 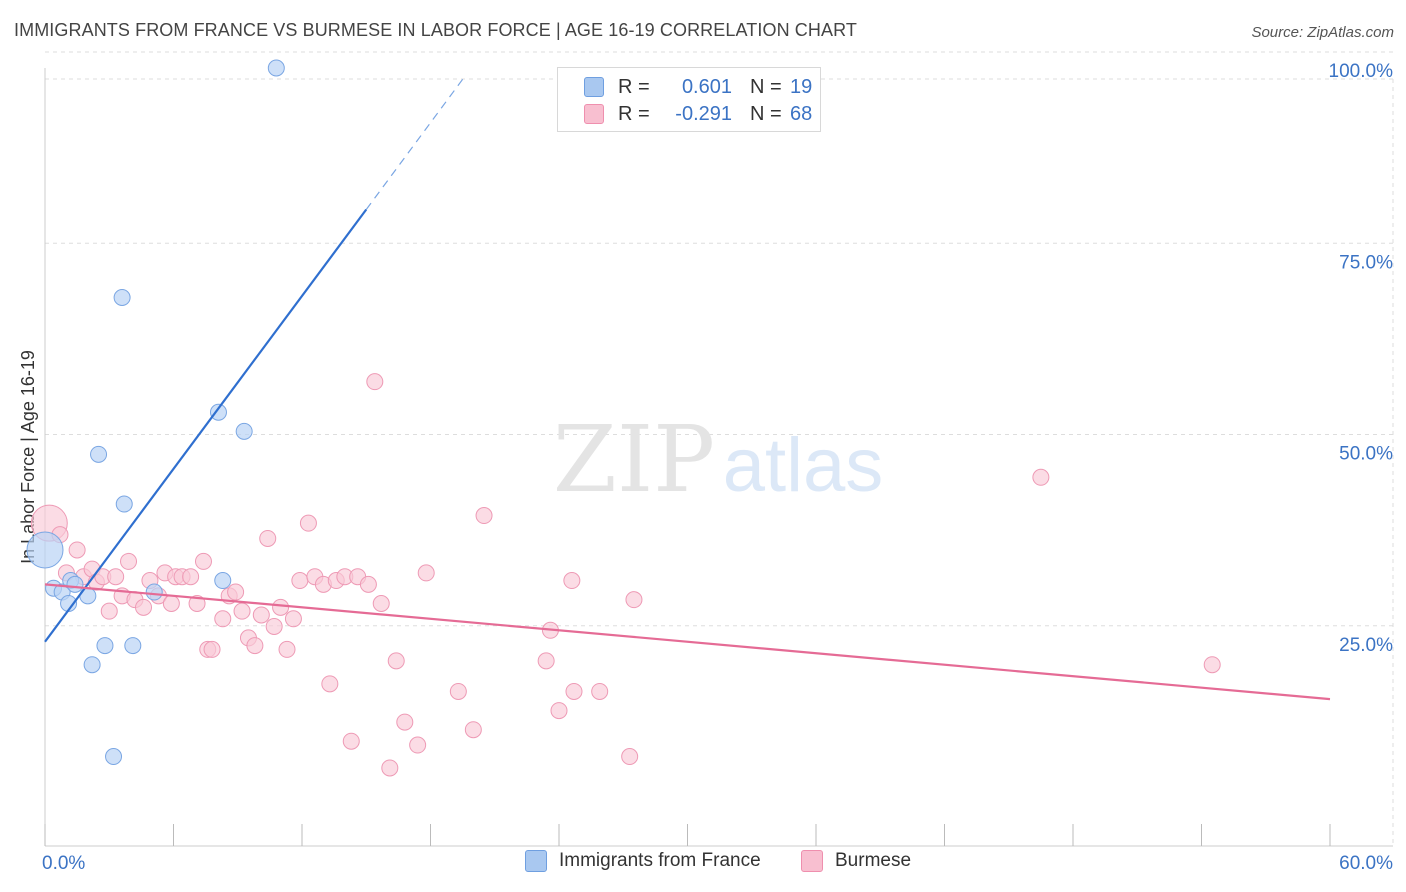 I want to click on legend-item-france: Immigrants from France, so click(x=643, y=861).